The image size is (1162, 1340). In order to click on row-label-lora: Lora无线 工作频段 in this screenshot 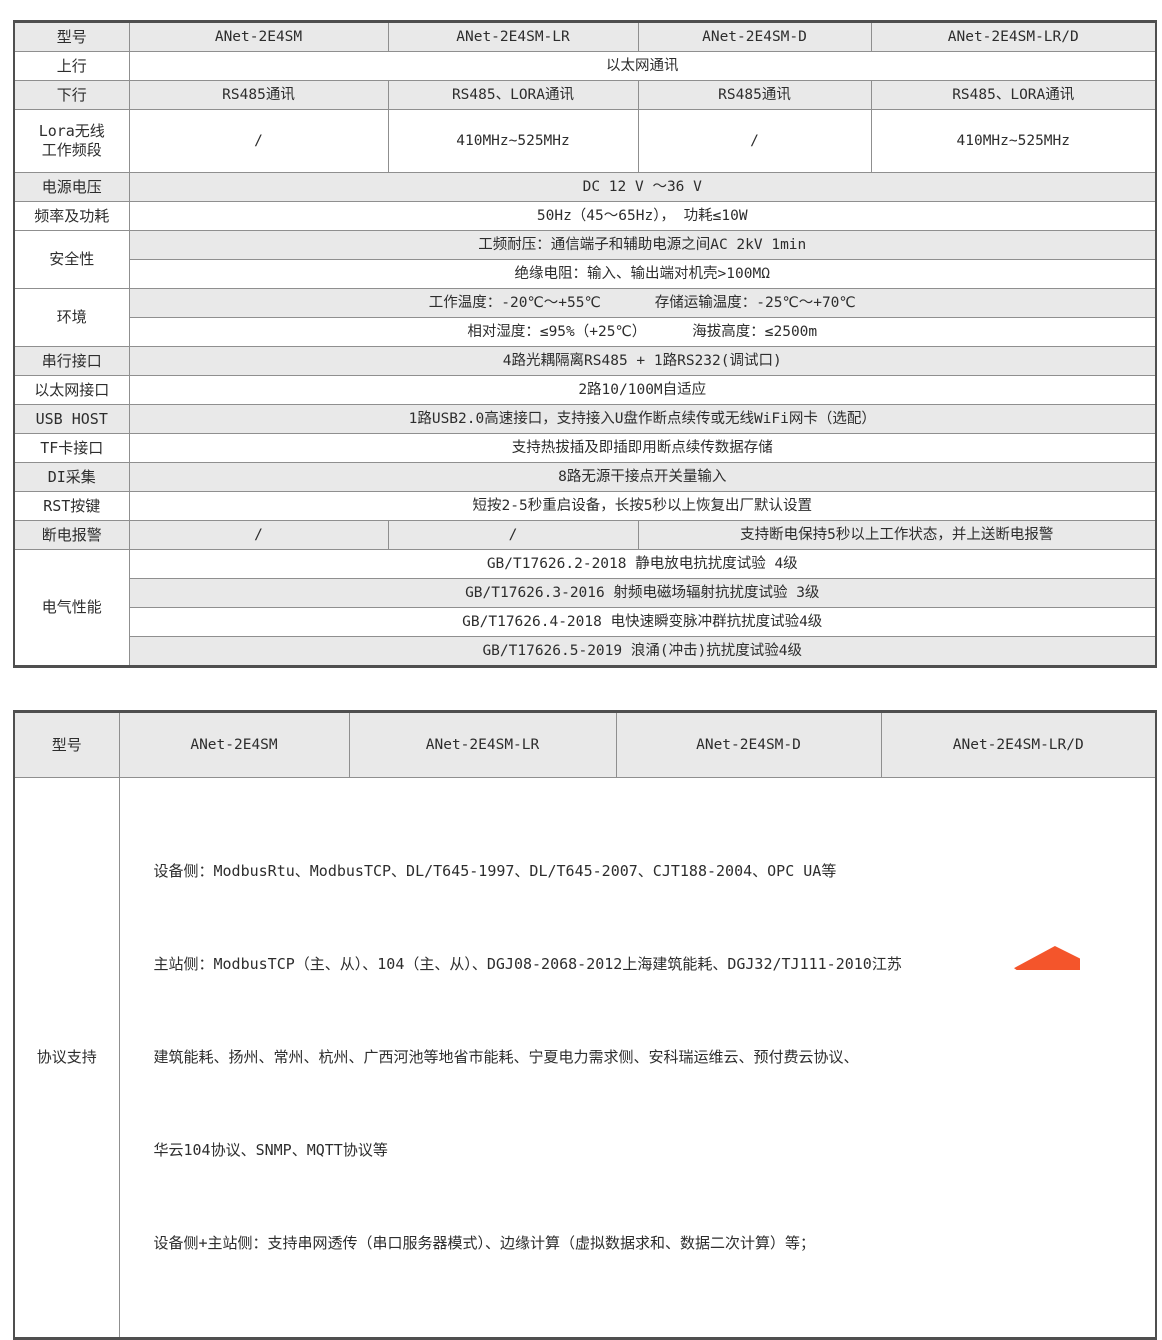, I will do `click(71, 141)`.